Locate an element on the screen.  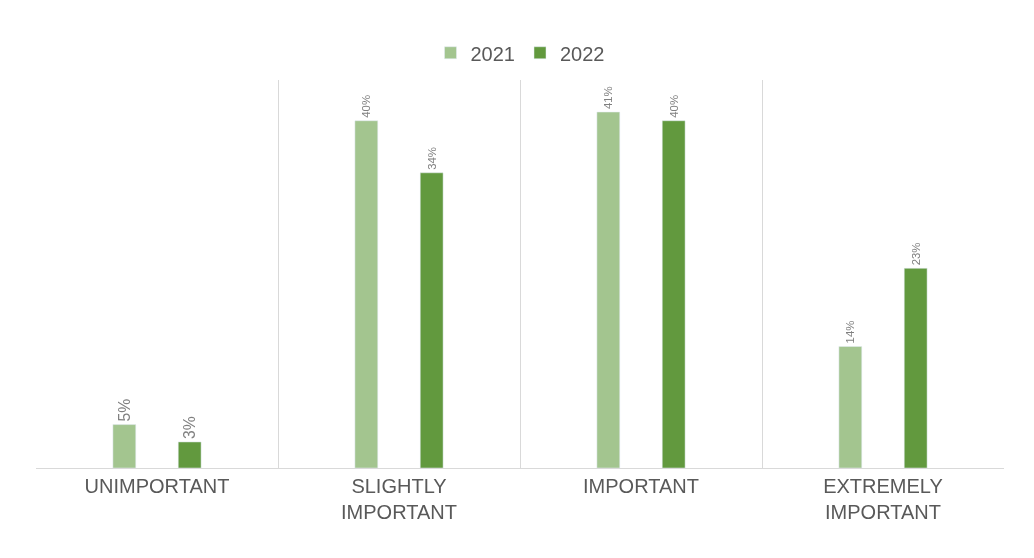
data-label: 41% is located at coordinates (608, 98).